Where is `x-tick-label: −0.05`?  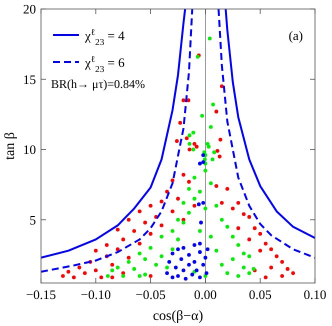
x-tick-label: −0.05 is located at coordinates (151, 294).